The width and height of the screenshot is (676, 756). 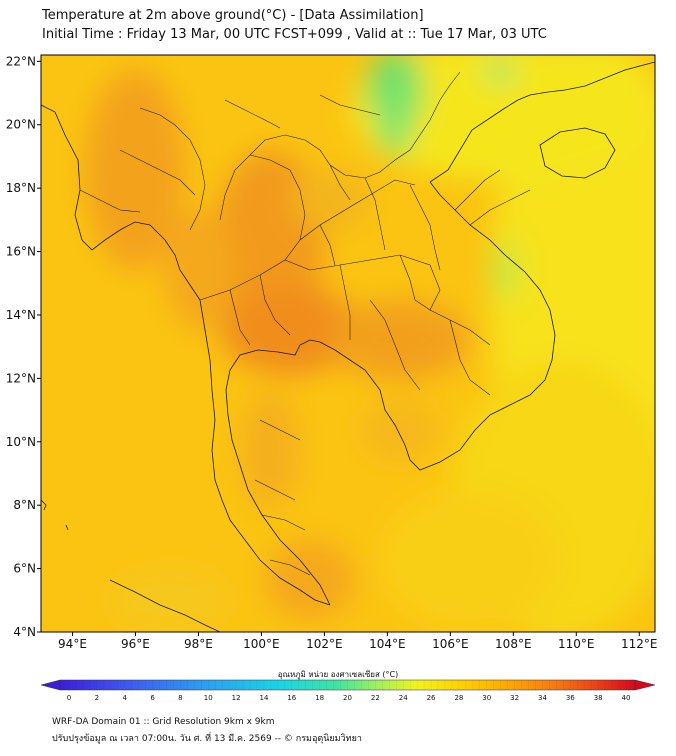 I want to click on lon-tick-label: 106°E, so click(x=450, y=644).